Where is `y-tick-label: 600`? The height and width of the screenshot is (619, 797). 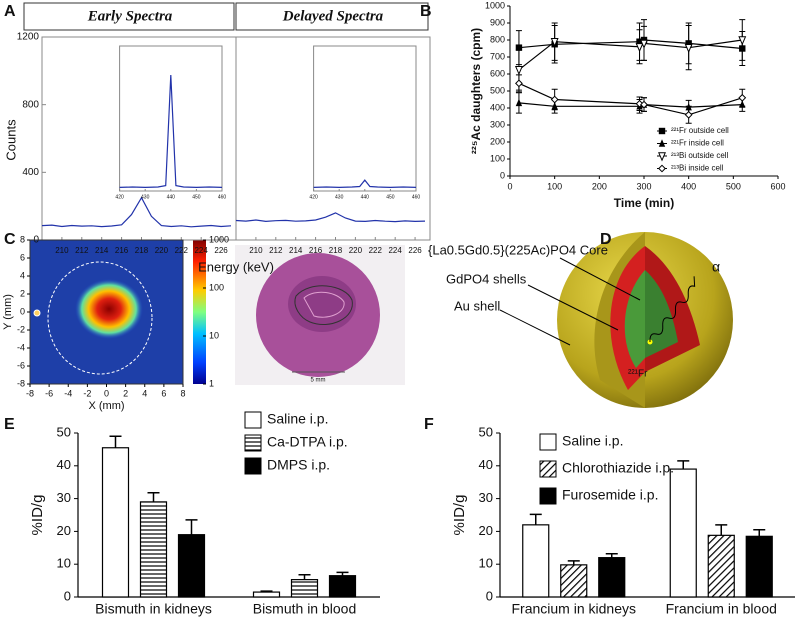 y-tick-label: 600 is located at coordinates (497, 73).